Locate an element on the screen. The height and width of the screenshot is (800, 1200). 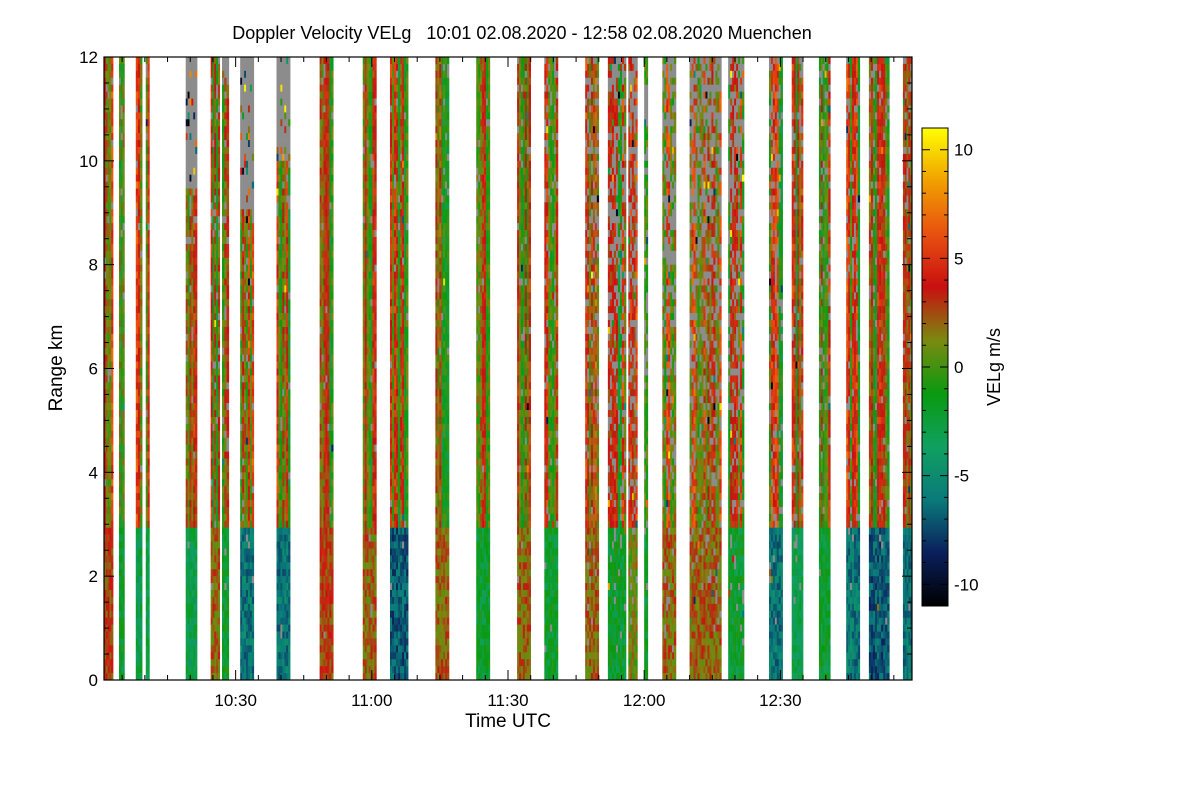
y-tick-label: 8 is located at coordinates (93, 265).